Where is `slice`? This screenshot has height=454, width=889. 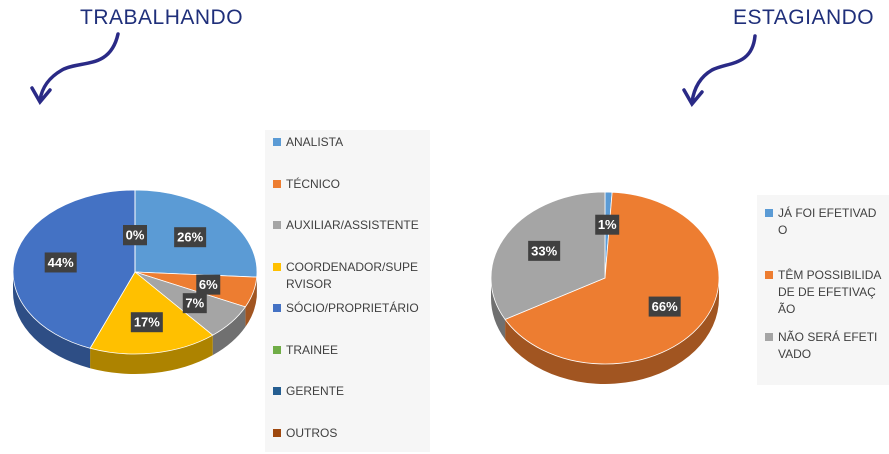
slice is located at coordinates (612, 278).